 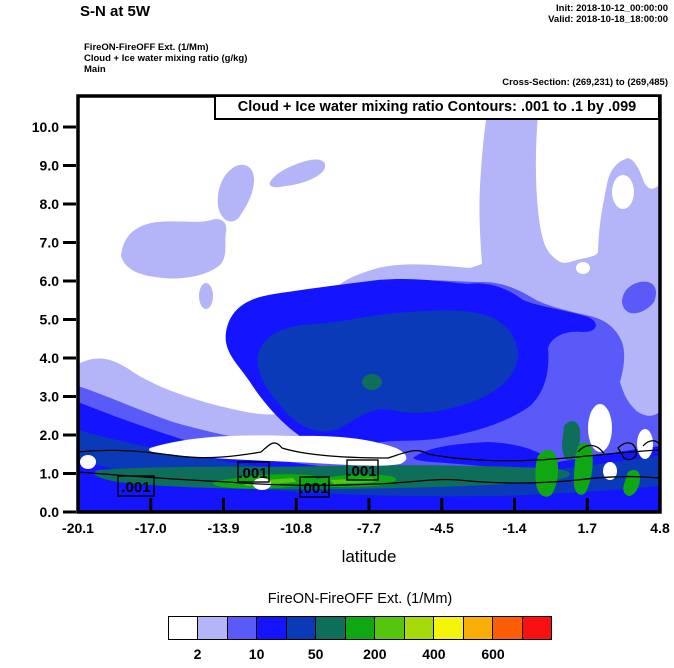 I want to click on colorbar-label: 200, so click(x=375, y=654).